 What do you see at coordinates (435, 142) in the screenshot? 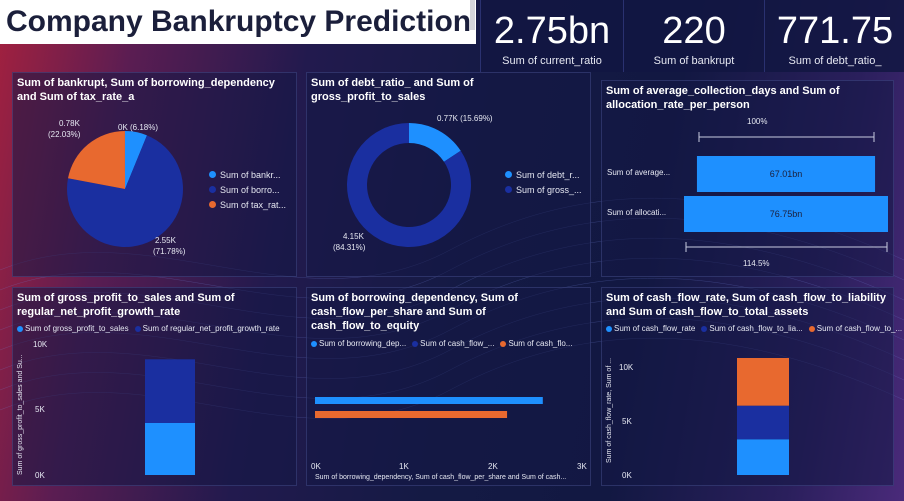
I see `donut-slice-gross-profit` at bounding box center [435, 142].